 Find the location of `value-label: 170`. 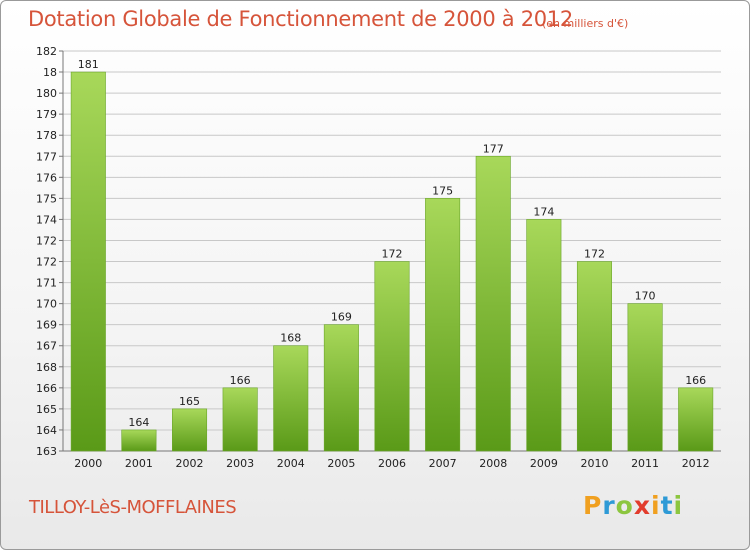

value-label: 170 is located at coordinates (645, 296).